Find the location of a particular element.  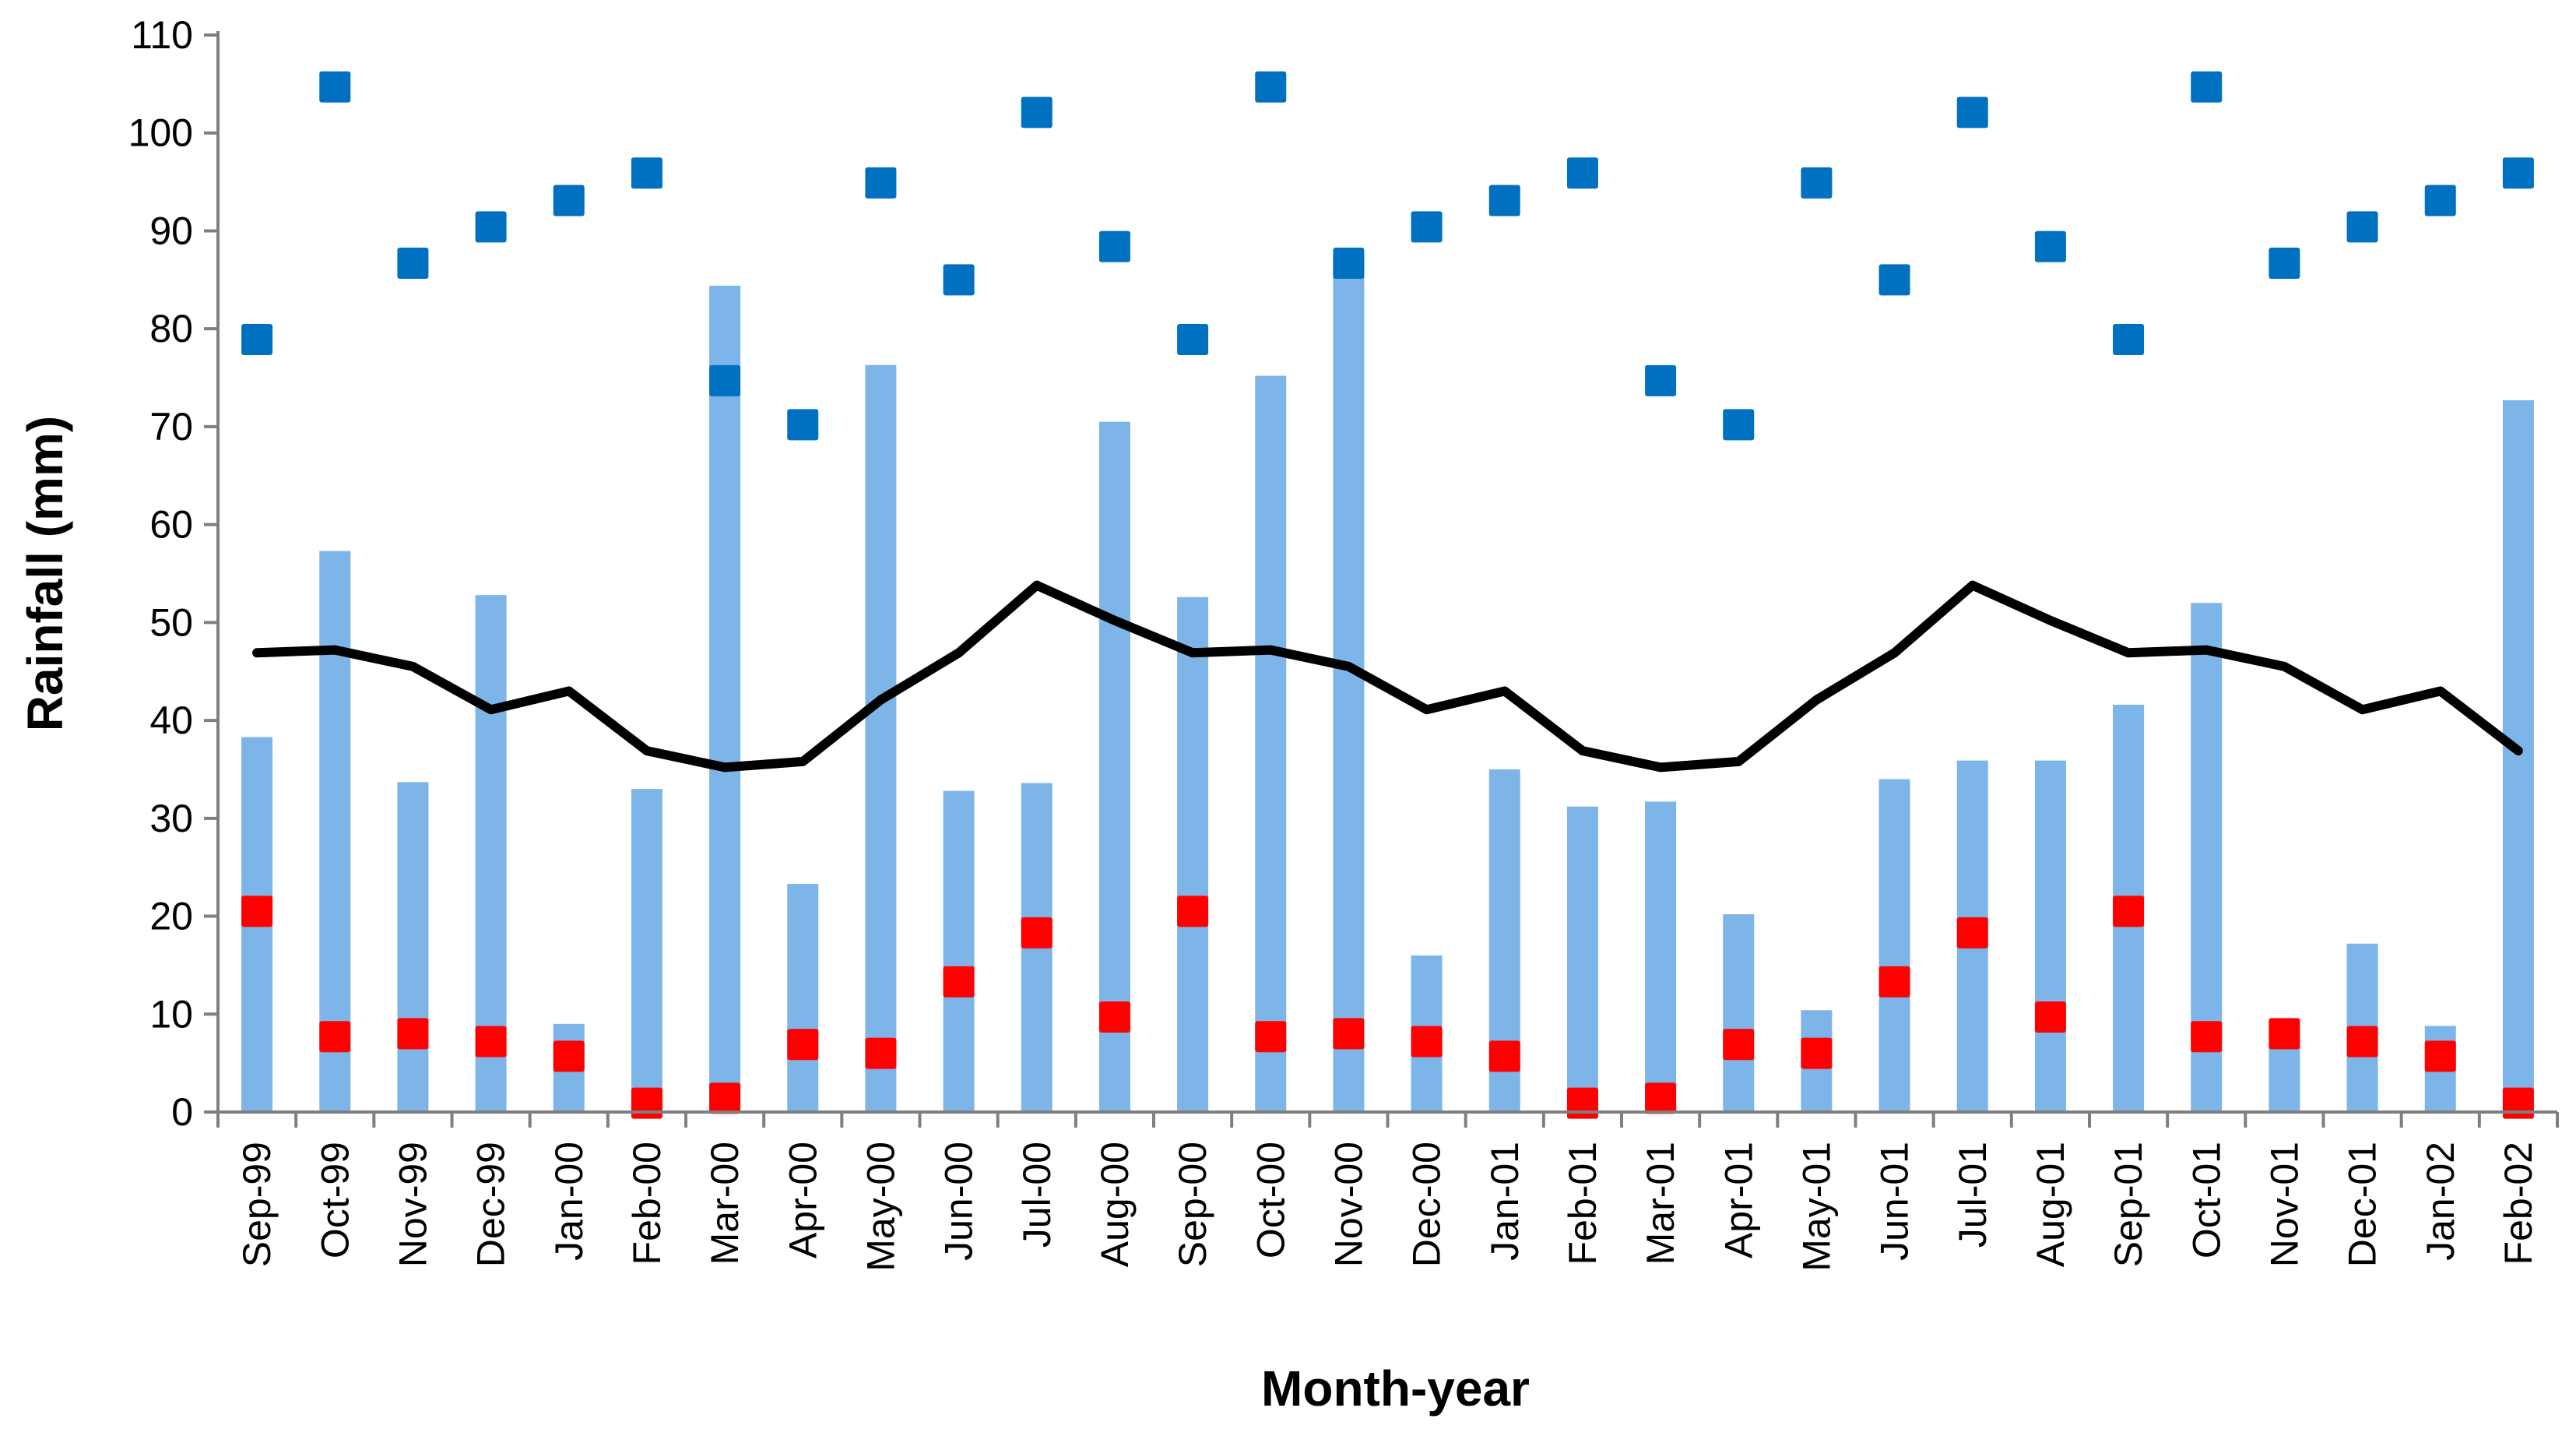

x-tick-label-May-00: May-00 is located at coordinates (881, 1207).